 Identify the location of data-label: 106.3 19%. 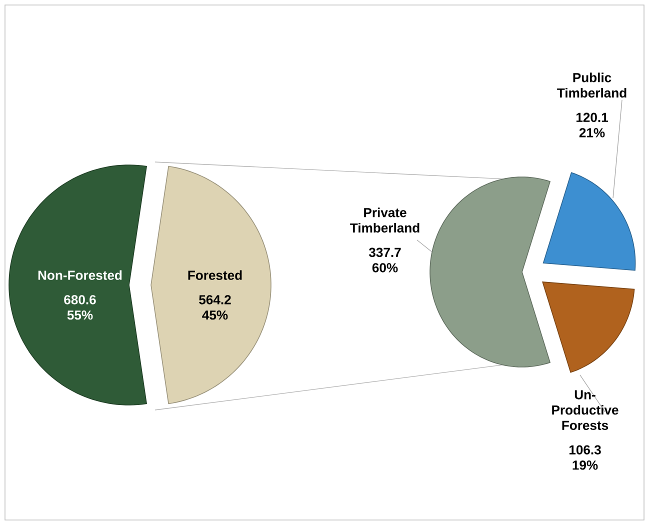
(585, 457).